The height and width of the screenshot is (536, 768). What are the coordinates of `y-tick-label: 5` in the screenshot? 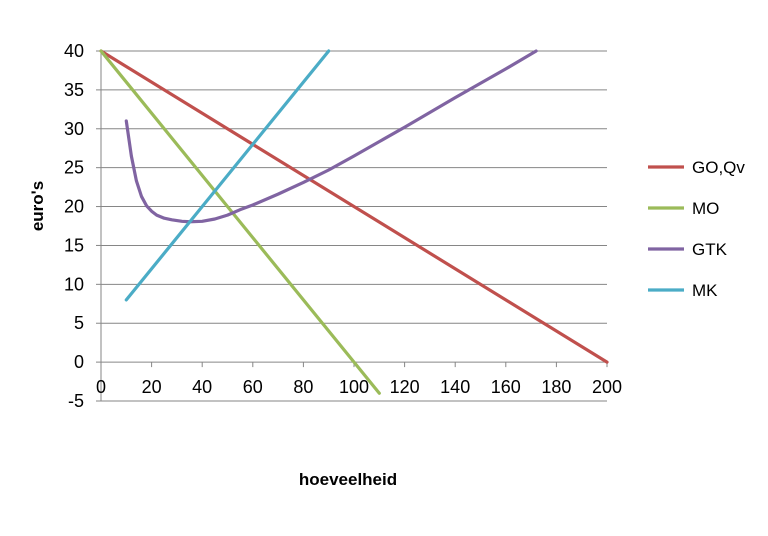 It's located at (79, 323).